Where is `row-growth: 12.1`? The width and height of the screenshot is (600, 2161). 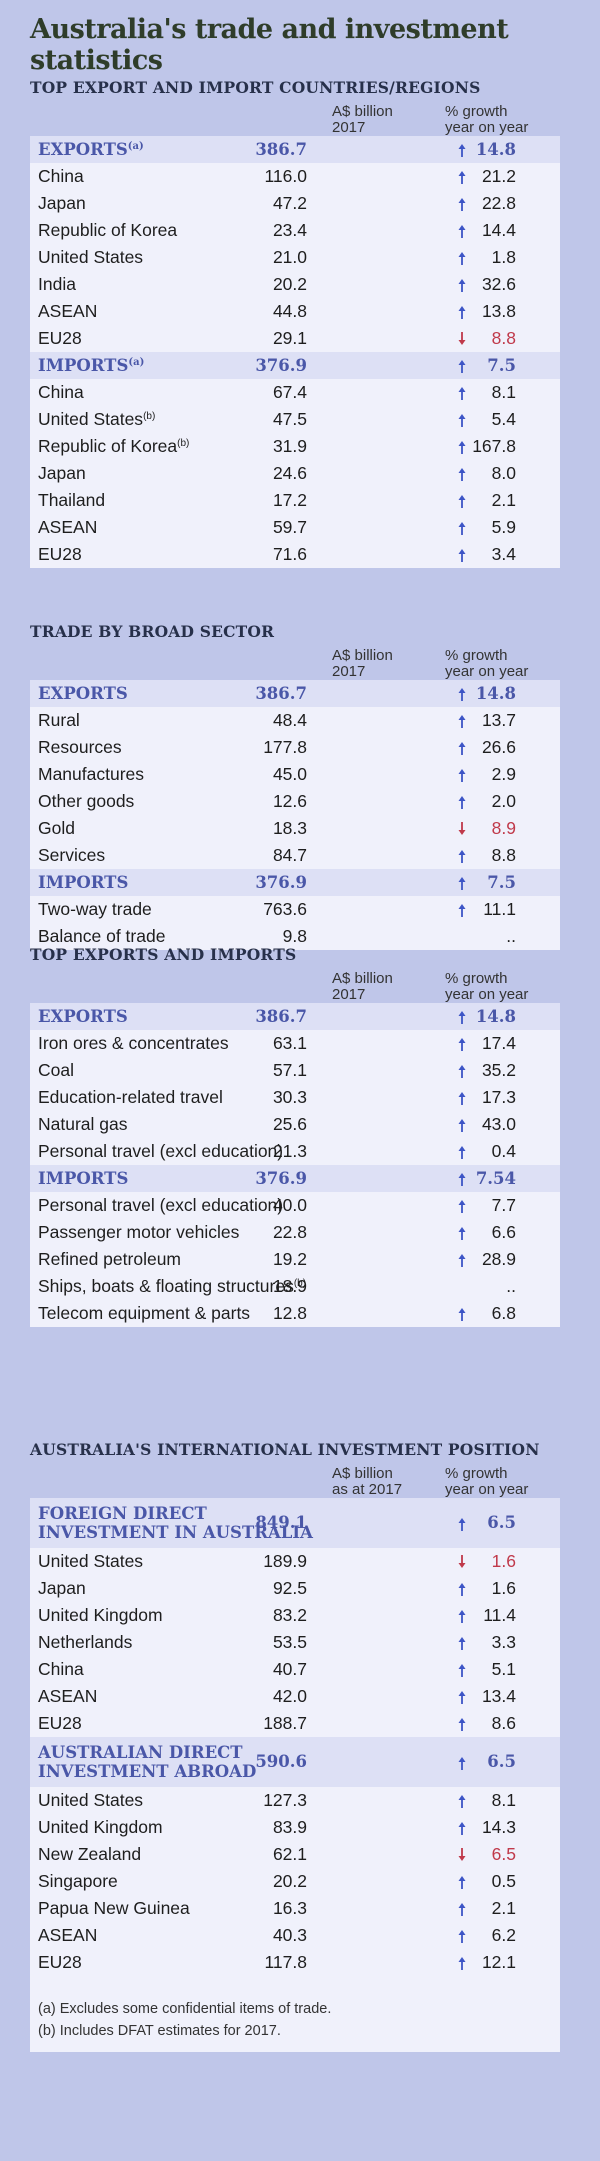 row-growth: 12.1 is located at coordinates (498, 1962).